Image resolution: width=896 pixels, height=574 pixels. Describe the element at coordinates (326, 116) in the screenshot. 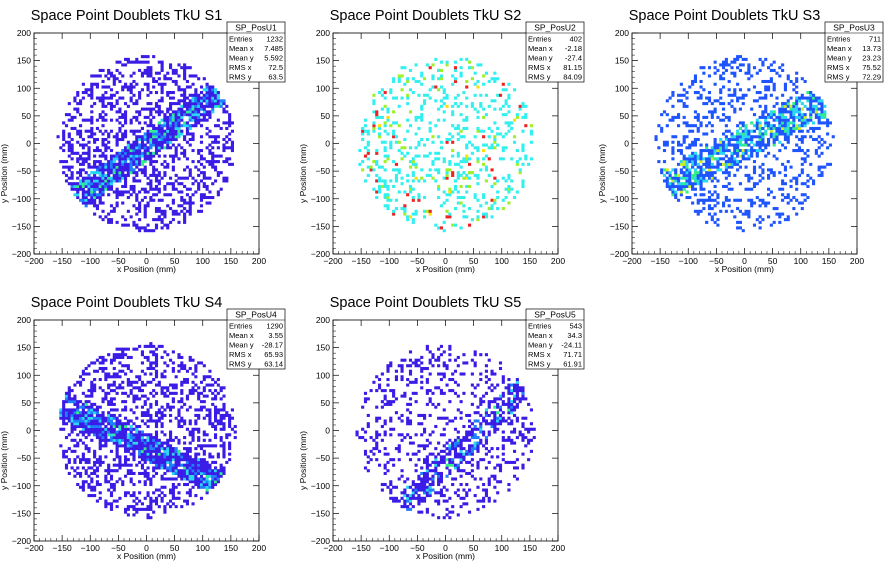

I see `y-tick-label: 50` at that location.